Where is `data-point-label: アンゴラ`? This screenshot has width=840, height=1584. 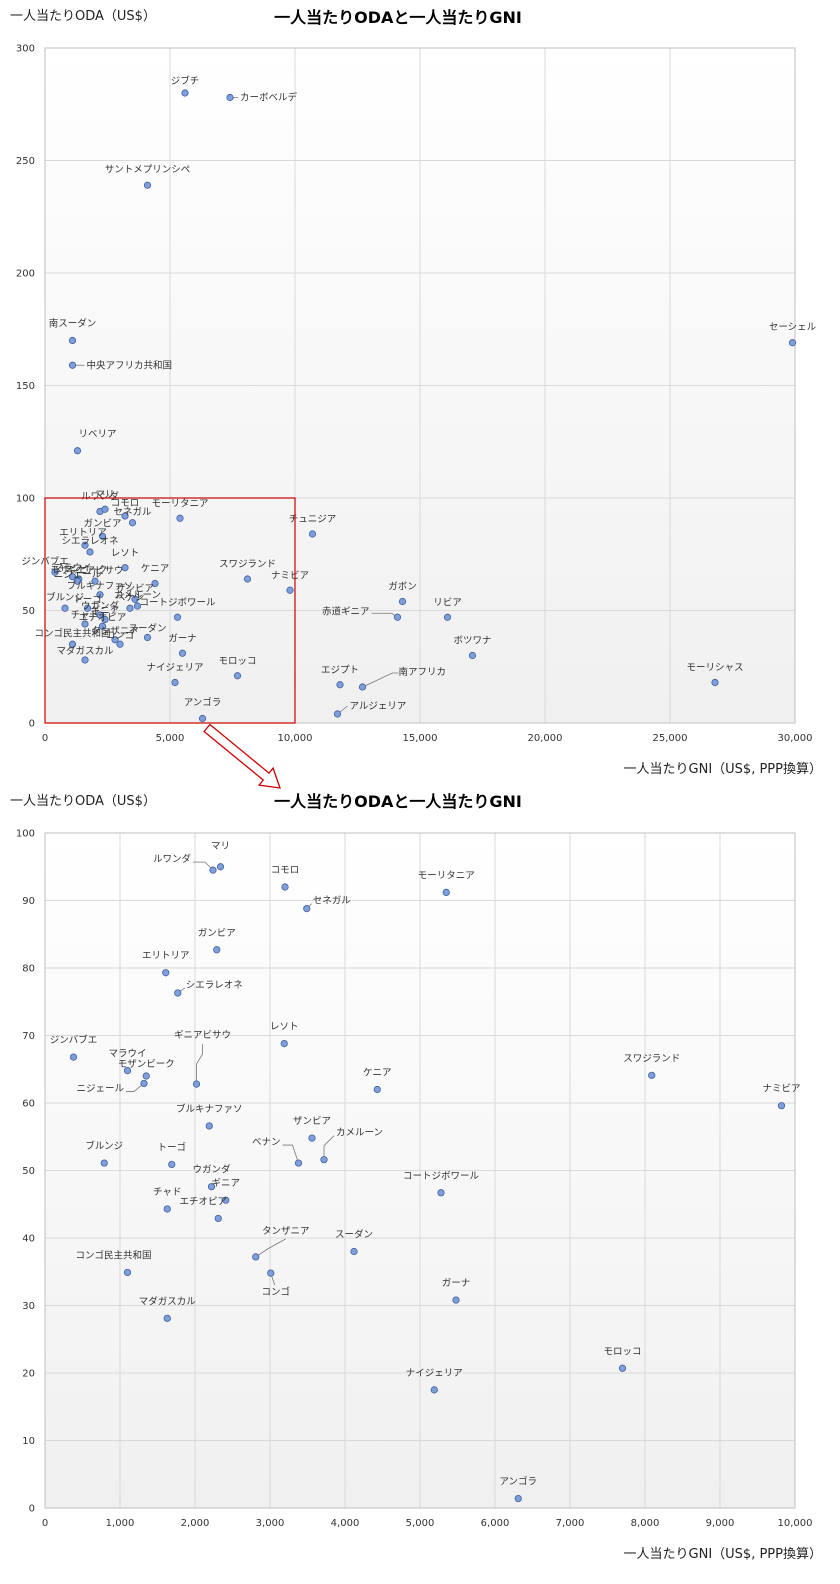
data-point-label: アンゴラ is located at coordinates (518, 1482).